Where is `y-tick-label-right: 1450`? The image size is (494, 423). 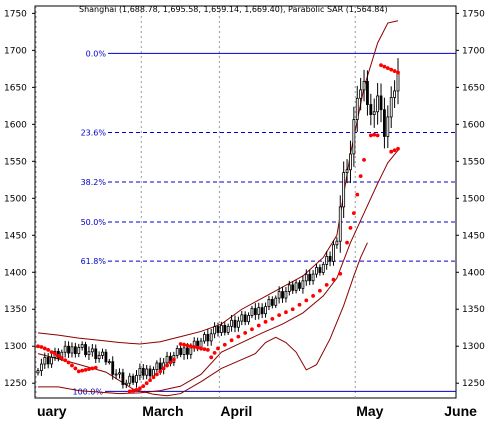 y-tick-label-right: 1450 is located at coordinates (473, 236).